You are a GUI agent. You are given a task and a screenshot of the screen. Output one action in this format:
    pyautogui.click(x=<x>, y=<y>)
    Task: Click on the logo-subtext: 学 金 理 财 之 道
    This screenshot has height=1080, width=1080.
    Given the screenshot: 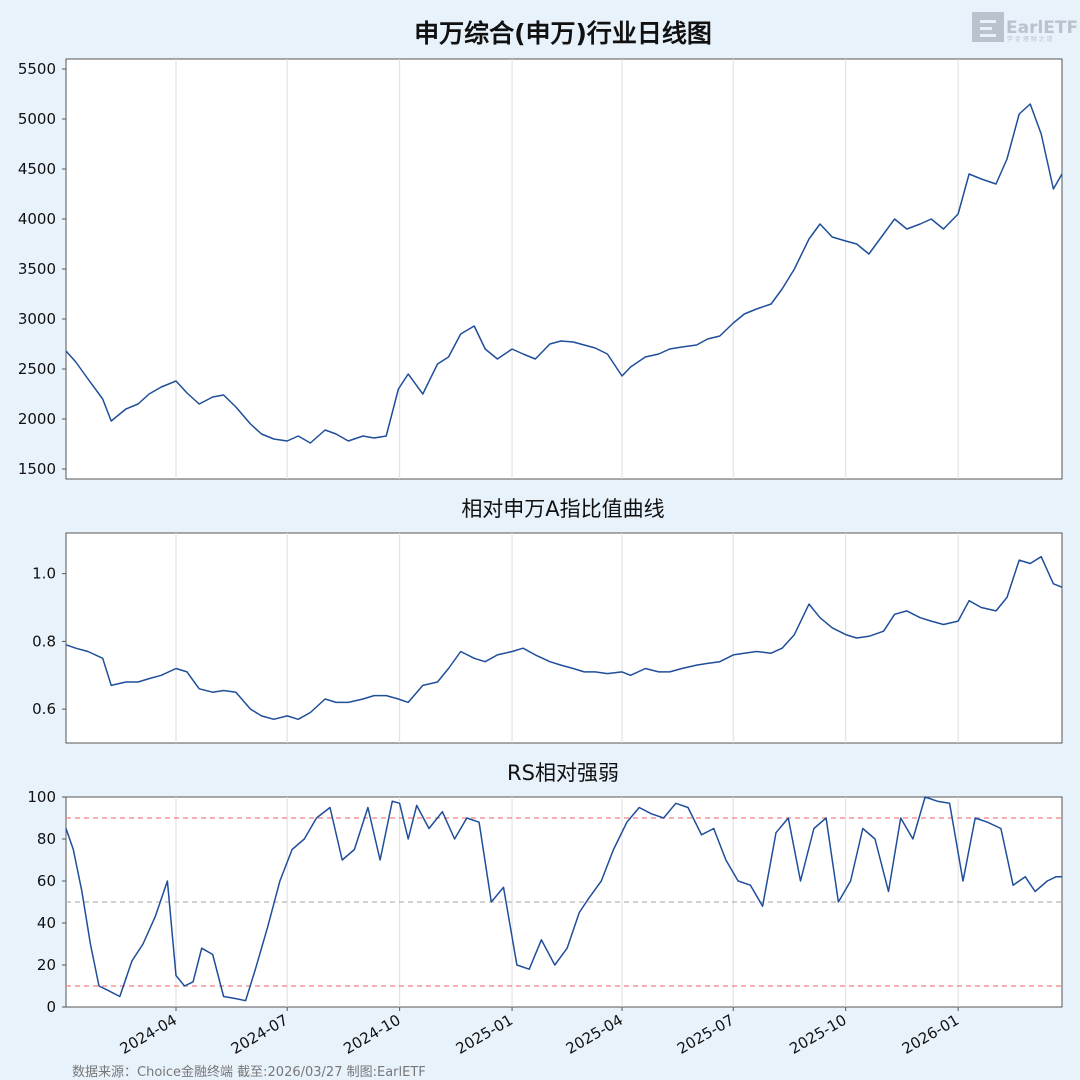 What is the action you would take?
    pyautogui.click(x=1030, y=39)
    